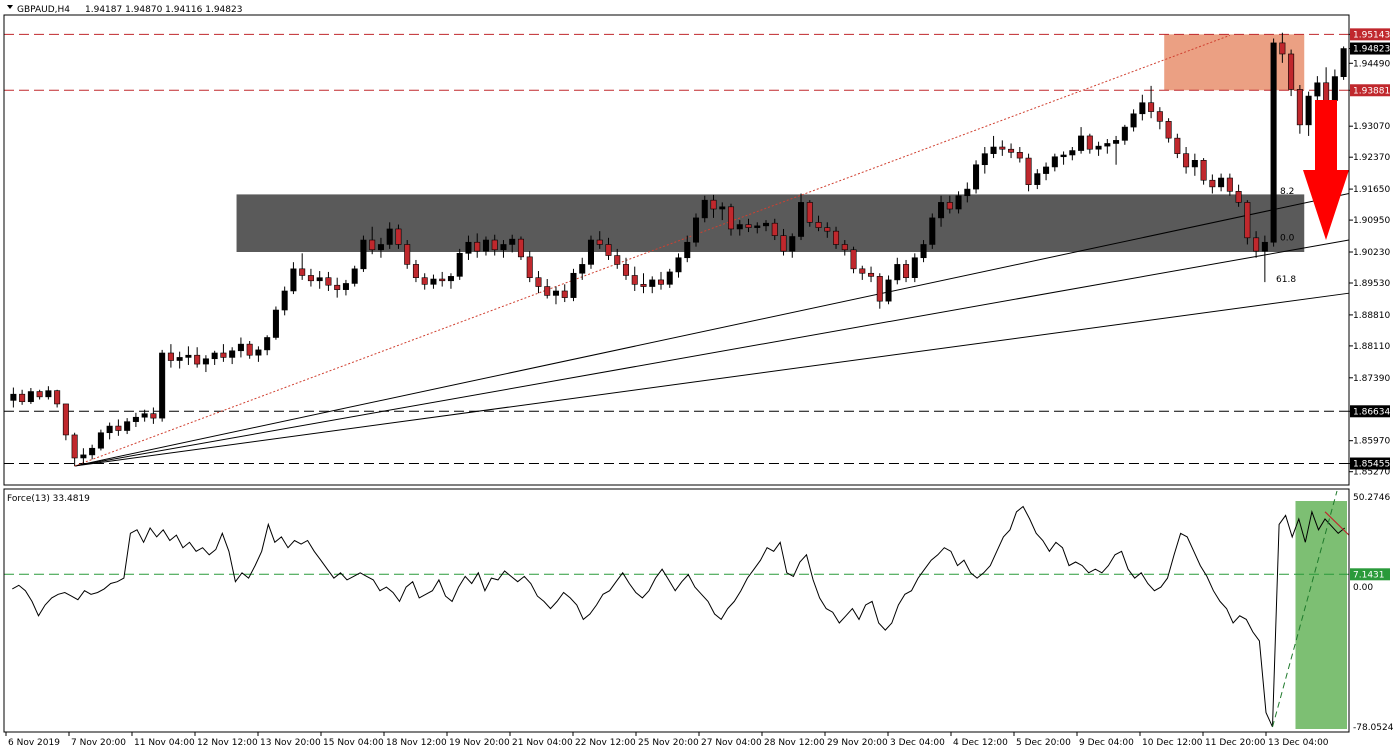  Describe the element at coordinates (10, 7) in the screenshot. I see `dropdown-triangle-icon` at that location.